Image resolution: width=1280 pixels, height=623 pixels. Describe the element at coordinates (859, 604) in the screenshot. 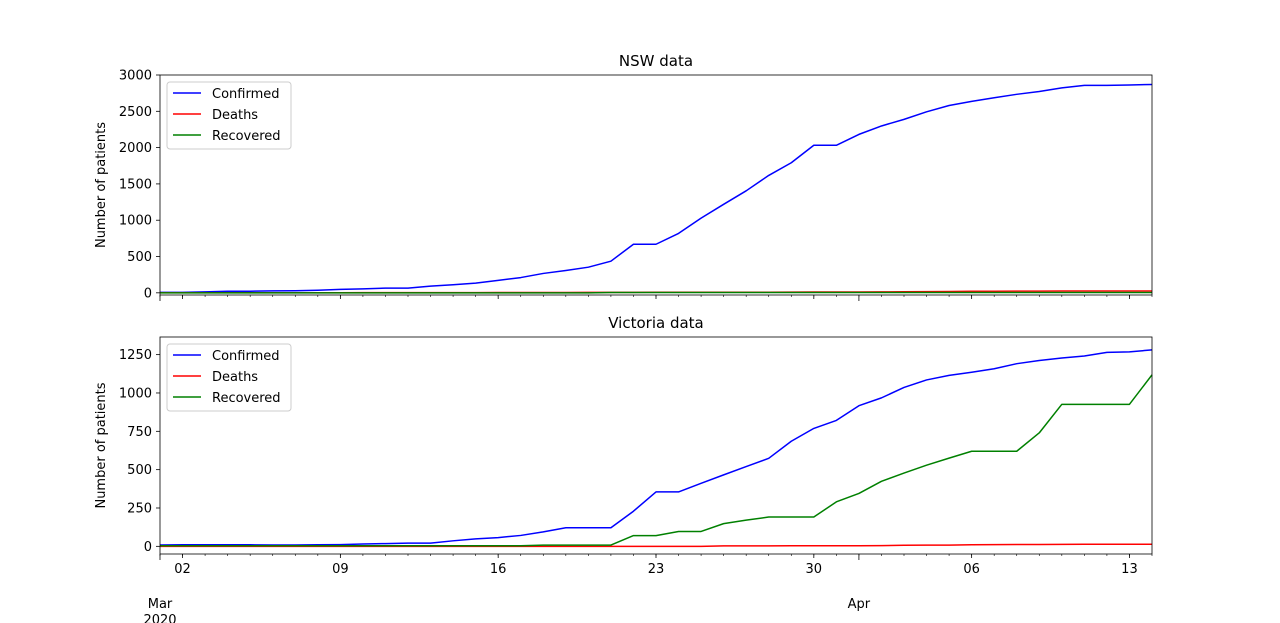

I see `x-month-label: Apr` at that location.